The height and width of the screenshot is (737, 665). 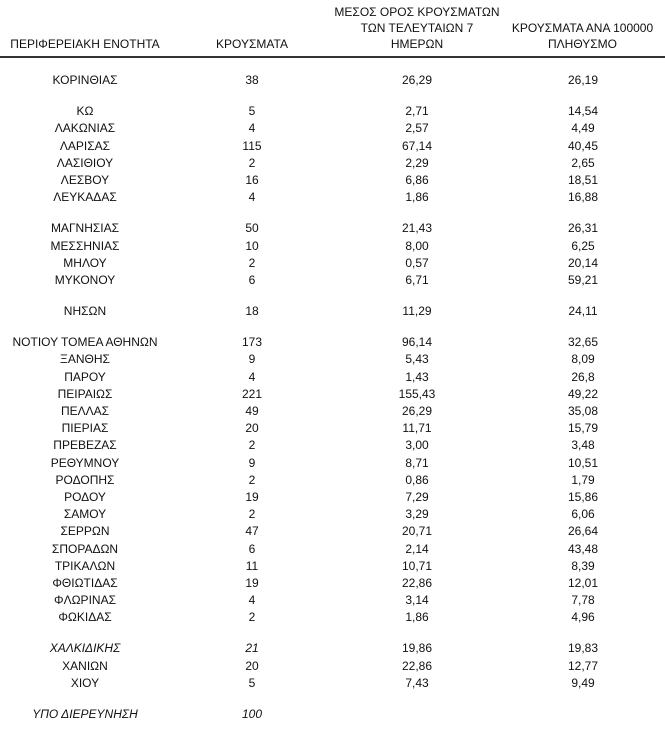 What do you see at coordinates (417, 128) in the screenshot?
I see `cell-avg7: 2,57` at bounding box center [417, 128].